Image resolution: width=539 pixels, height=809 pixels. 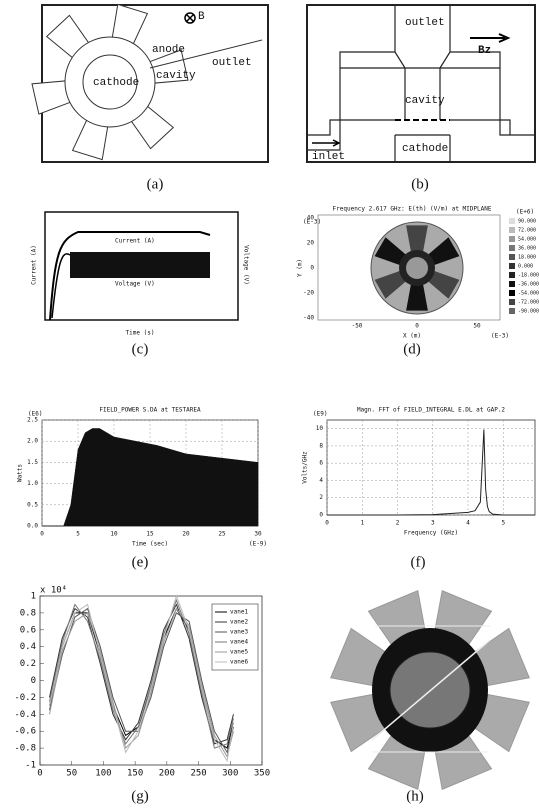 I want to click on particle-plot, so click(x=430, y=690).